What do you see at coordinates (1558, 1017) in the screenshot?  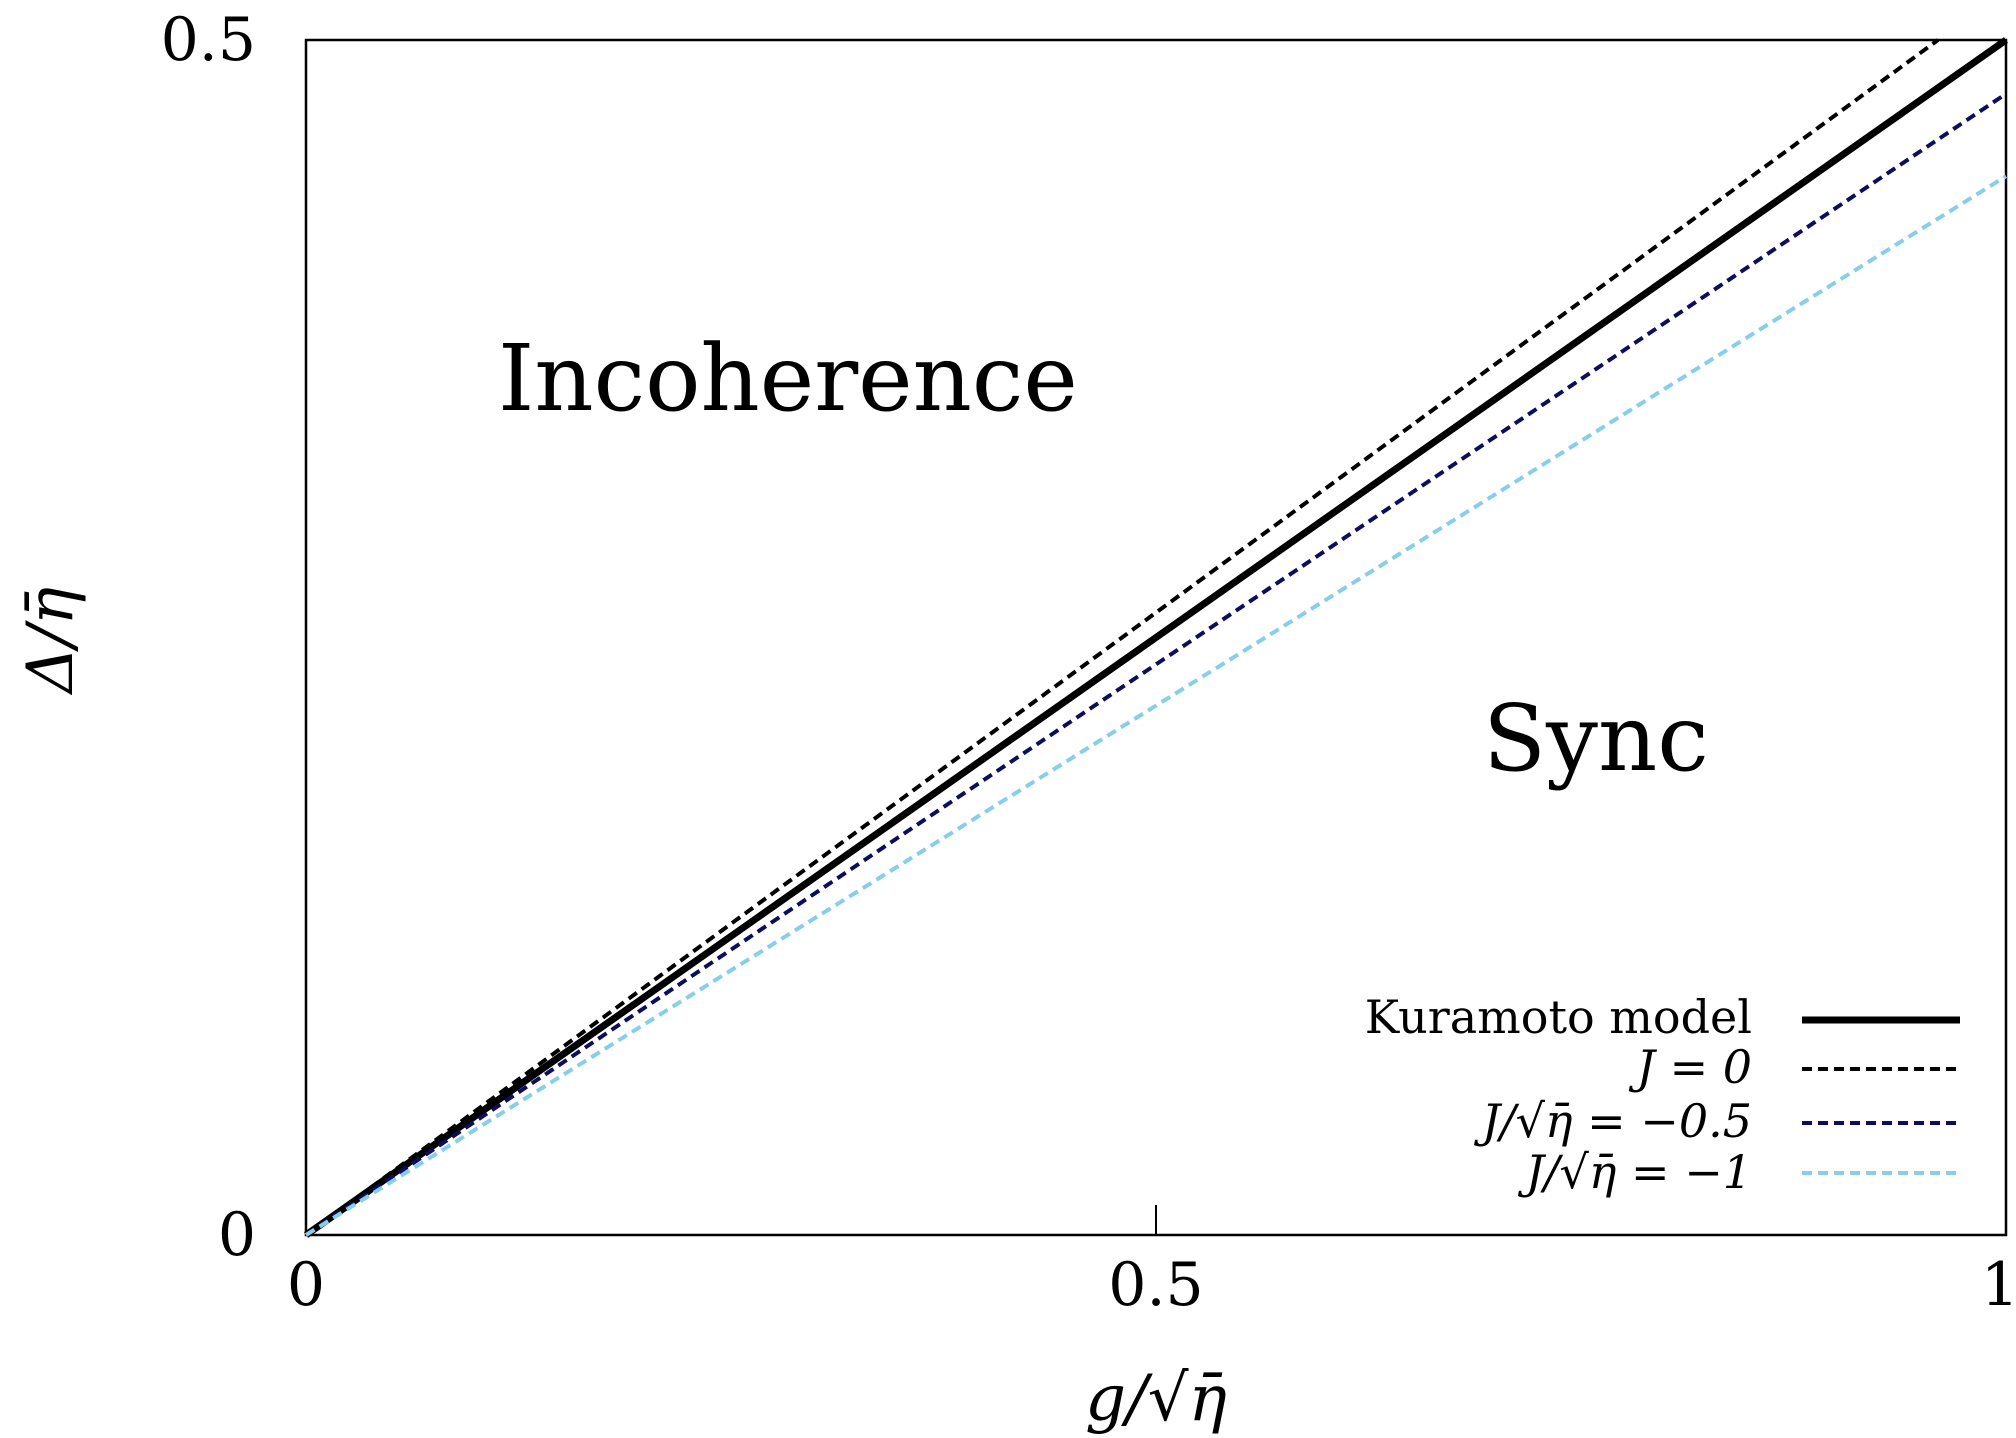 I see `legend-label-kuramoto: Kuramoto model` at bounding box center [1558, 1017].